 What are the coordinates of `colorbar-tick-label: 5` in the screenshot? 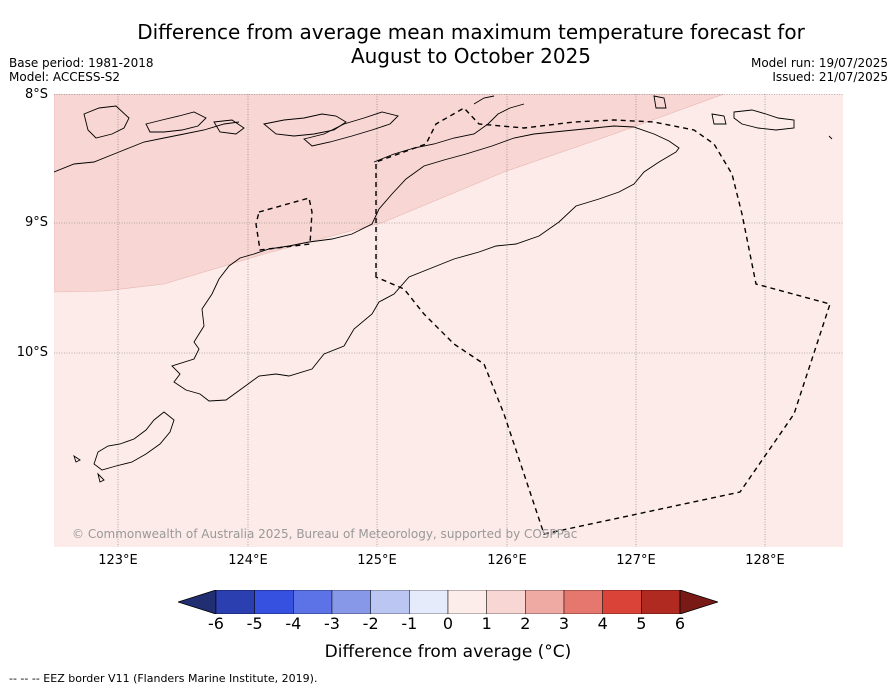 It's located at (641, 623).